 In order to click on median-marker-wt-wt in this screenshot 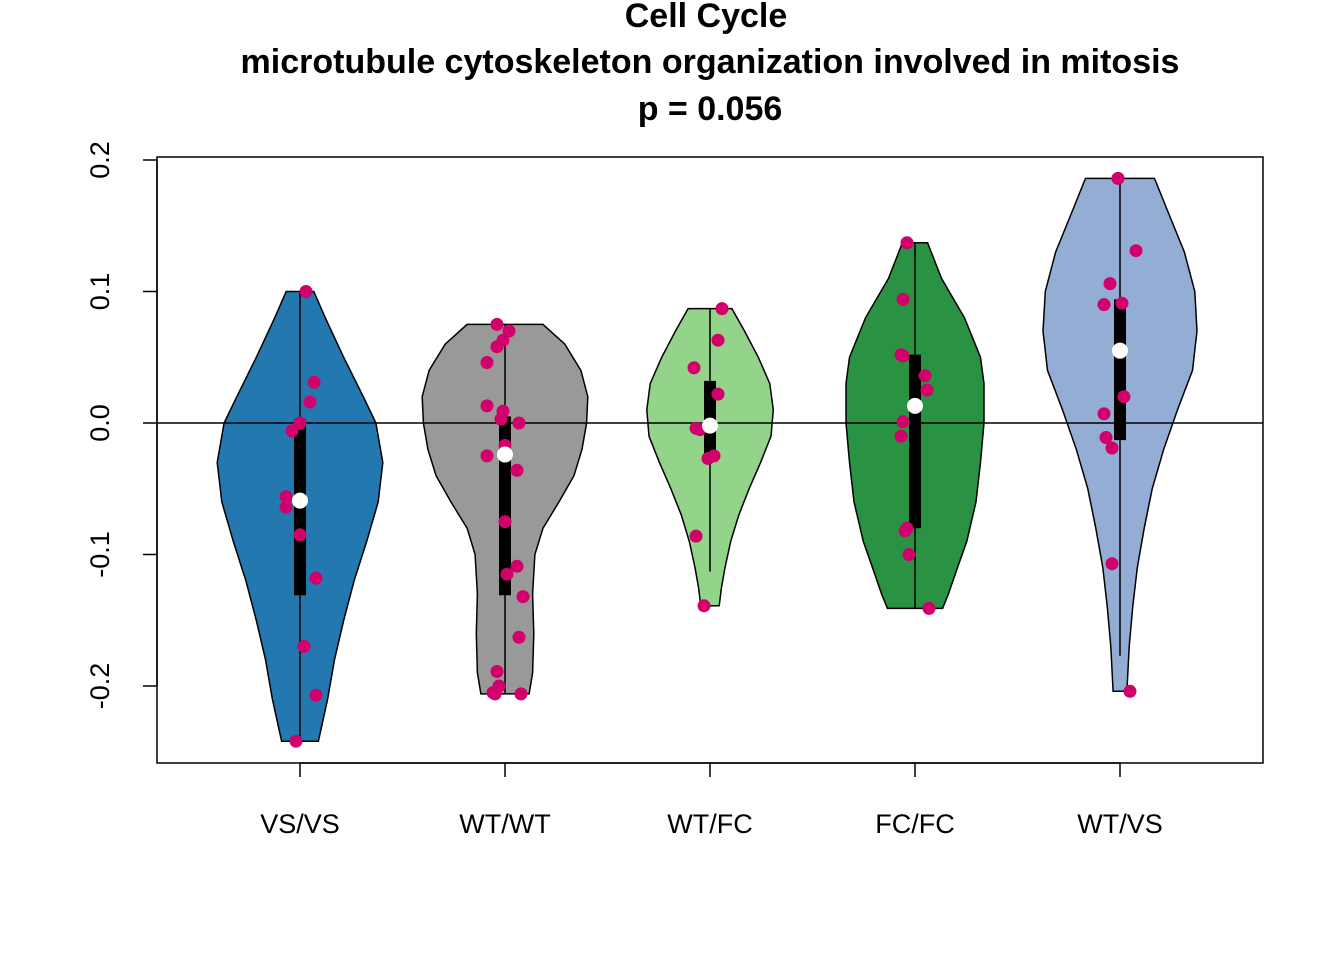, I will do `click(505, 454)`.